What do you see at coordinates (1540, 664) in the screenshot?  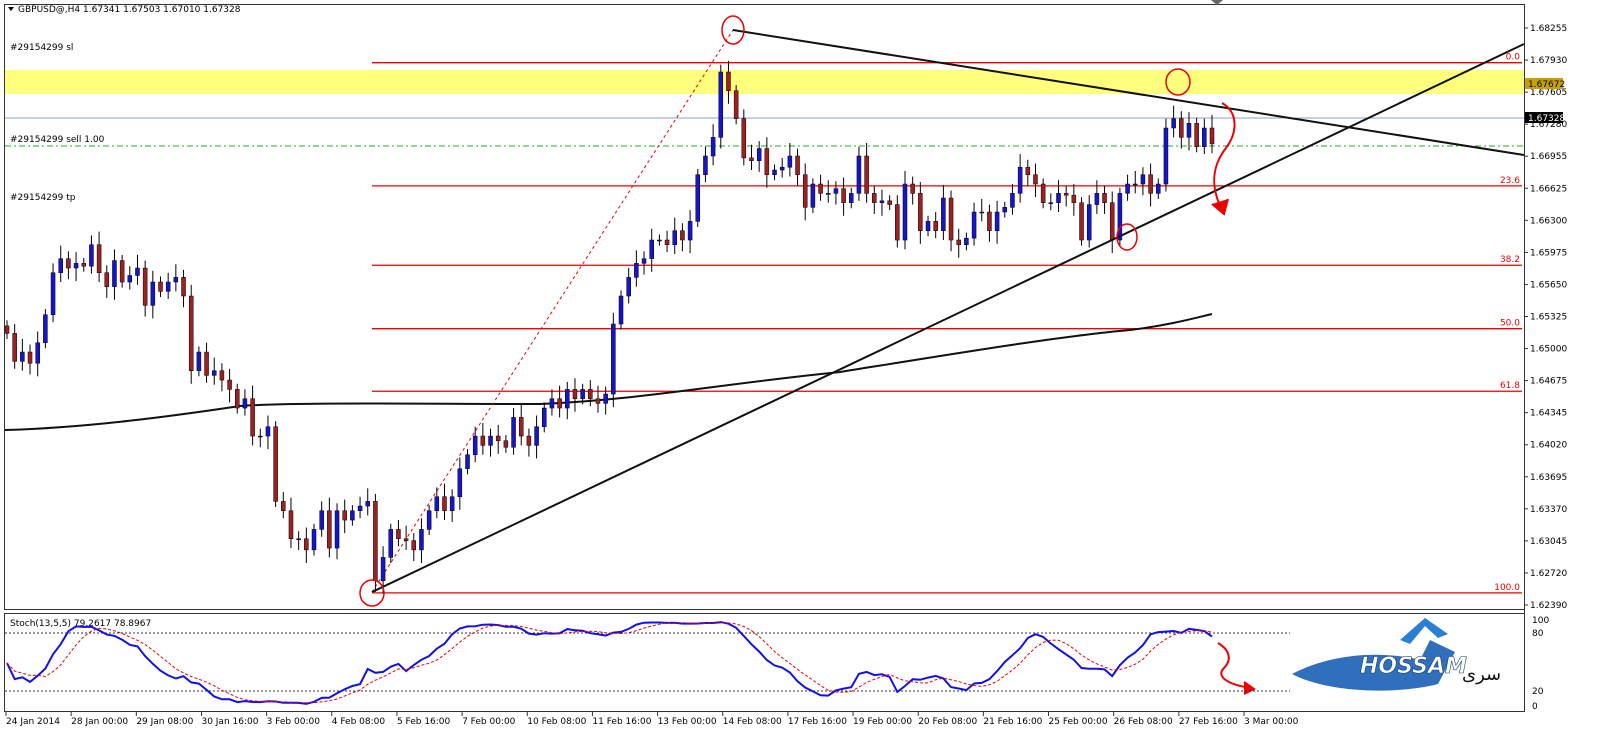 I see `stoch-axis: 100 80 20 0` at bounding box center [1540, 664].